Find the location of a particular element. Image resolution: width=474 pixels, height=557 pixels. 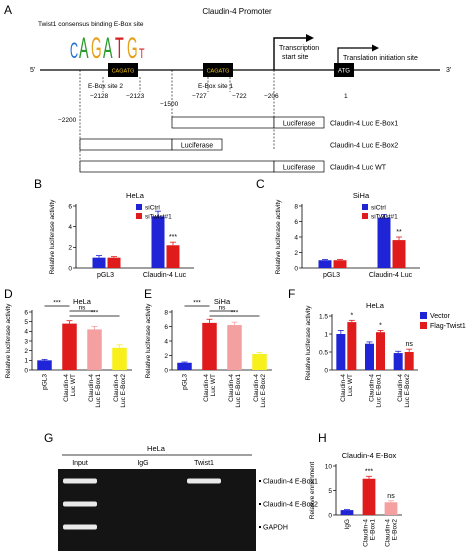

legend-label: Vector is located at coordinates (440, 316).